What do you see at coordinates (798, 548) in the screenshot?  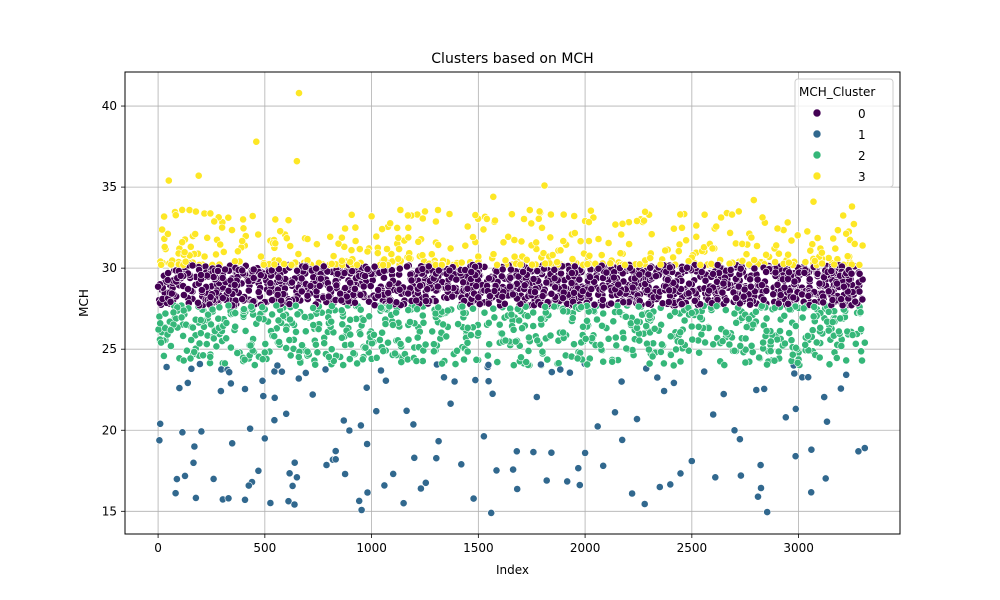 I see `x-tick-label: 3000` at bounding box center [798, 548].